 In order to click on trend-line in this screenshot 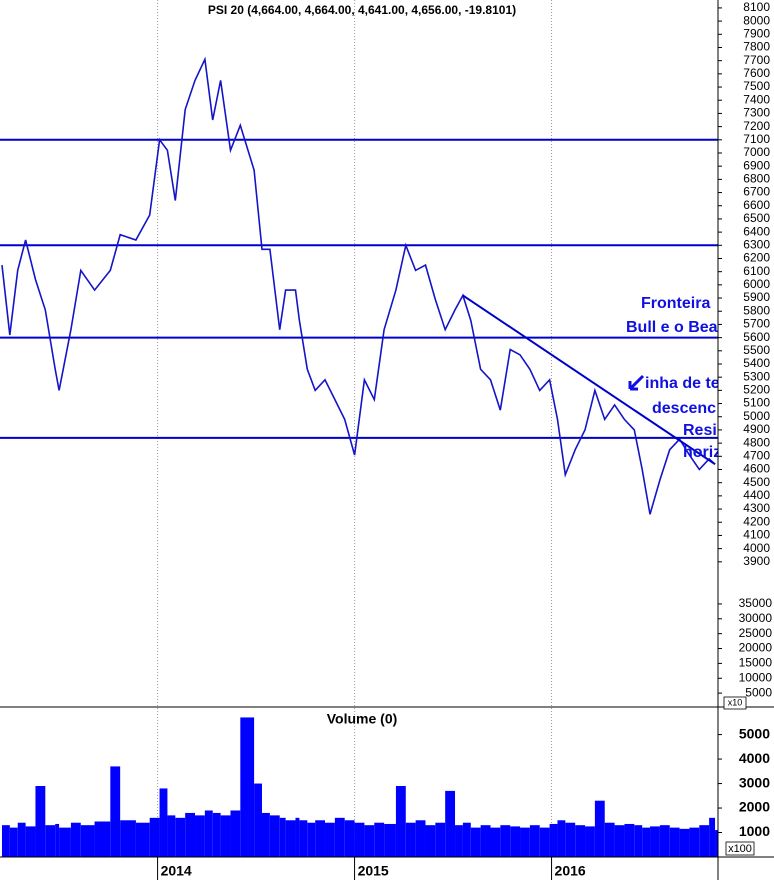, I will do `click(589, 380)`.